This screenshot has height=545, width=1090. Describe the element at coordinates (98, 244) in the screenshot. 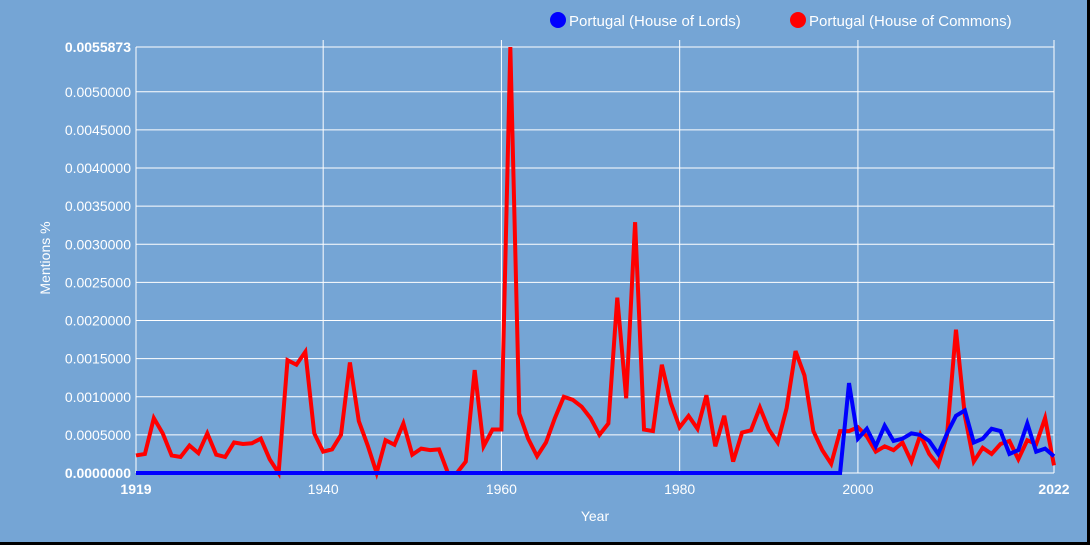

I see `y-tick-label: 0.0030000` at that location.